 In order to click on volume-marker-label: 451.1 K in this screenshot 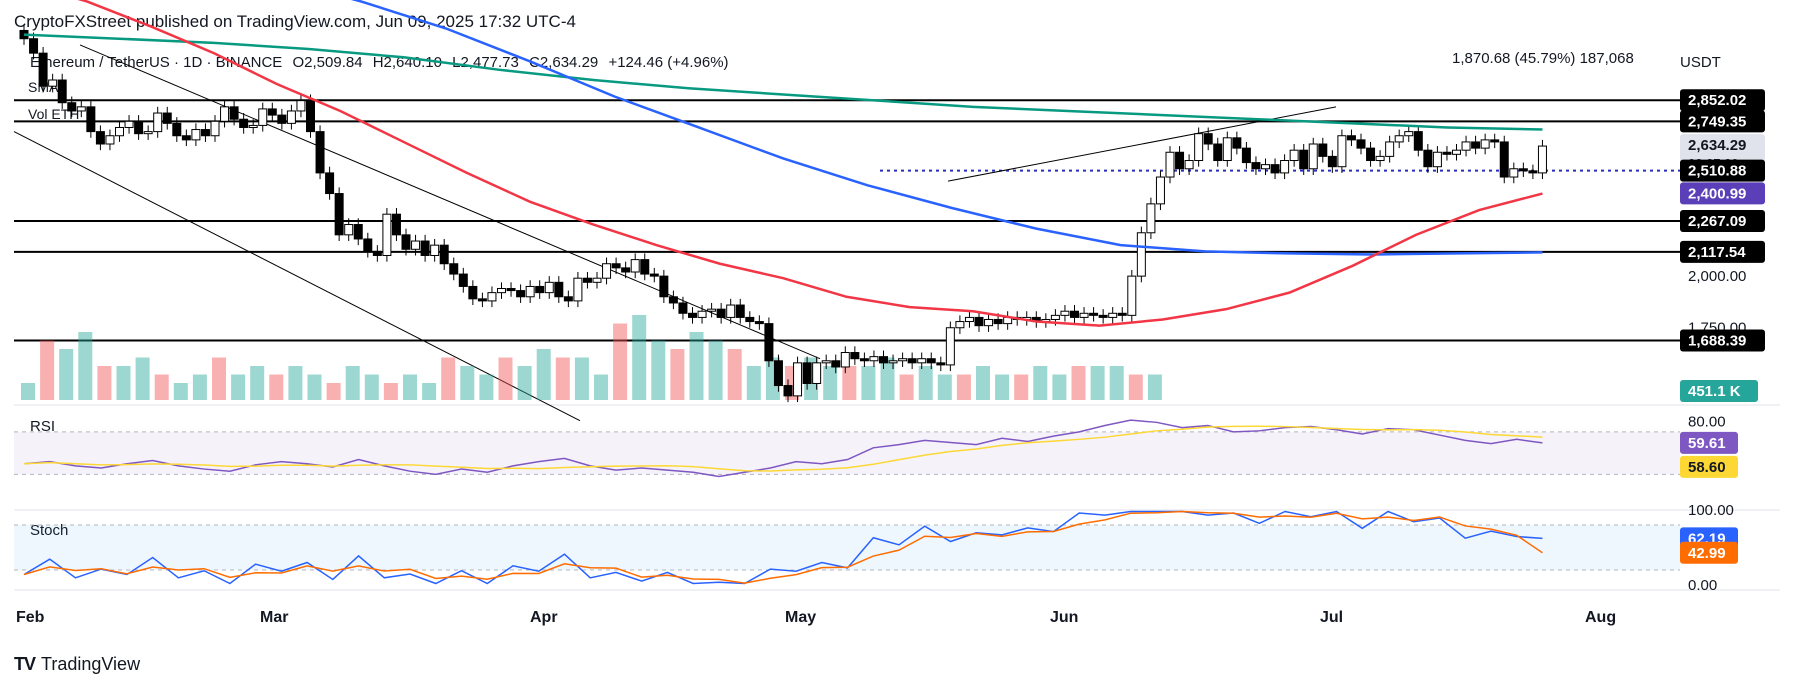, I will do `click(1714, 391)`.